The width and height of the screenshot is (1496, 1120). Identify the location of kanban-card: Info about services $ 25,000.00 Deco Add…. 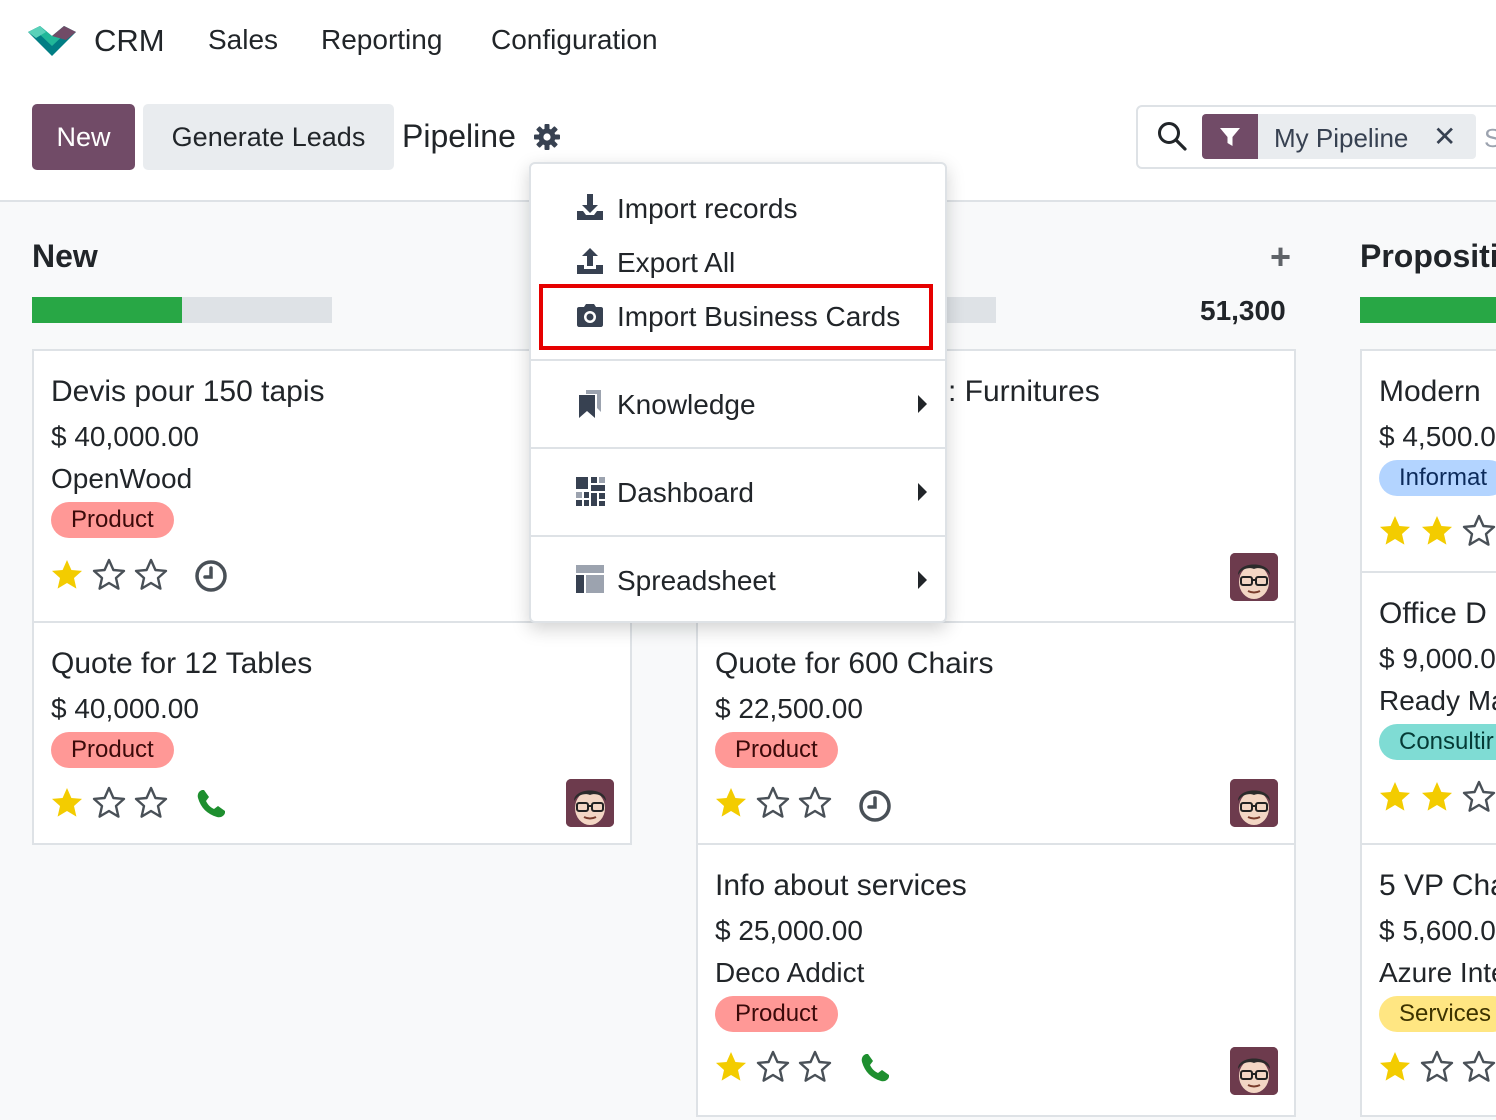
(996, 980).